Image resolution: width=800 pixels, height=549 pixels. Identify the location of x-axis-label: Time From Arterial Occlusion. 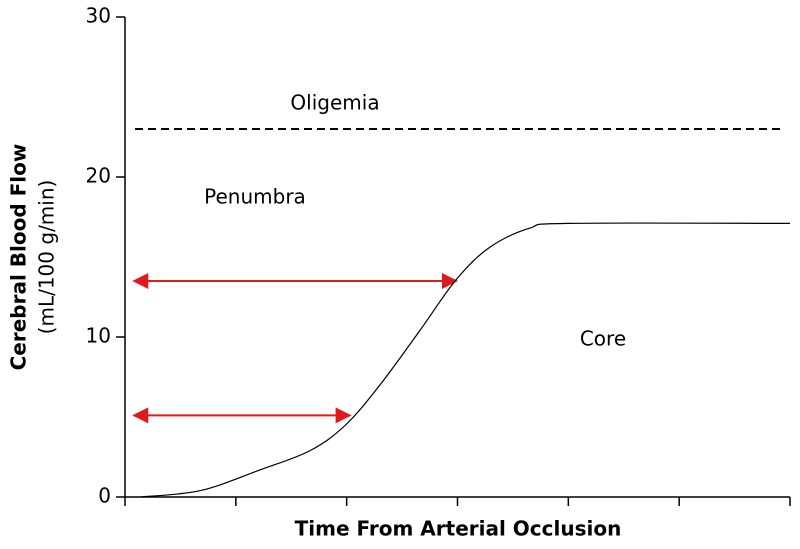
(458, 529).